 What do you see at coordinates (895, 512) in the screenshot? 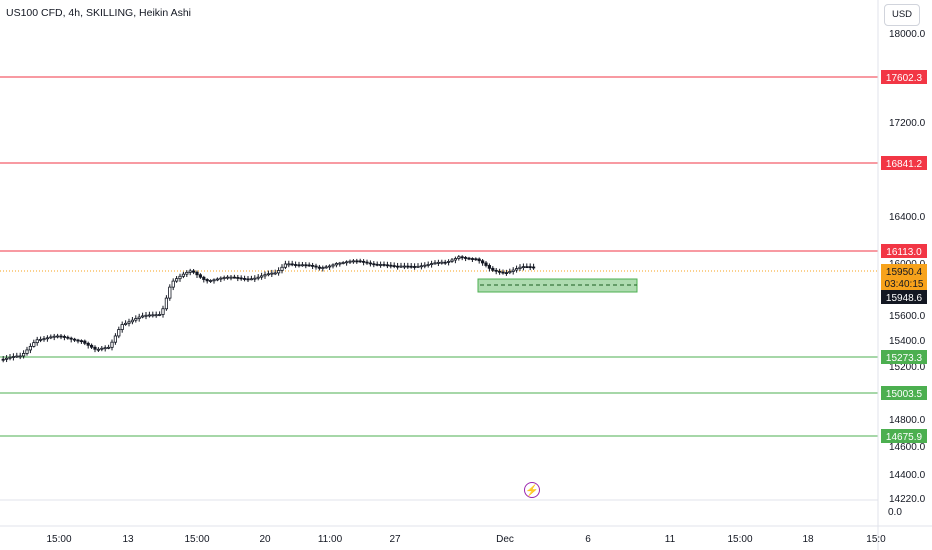
I see `pane-zero-label: 0.0` at bounding box center [895, 512].